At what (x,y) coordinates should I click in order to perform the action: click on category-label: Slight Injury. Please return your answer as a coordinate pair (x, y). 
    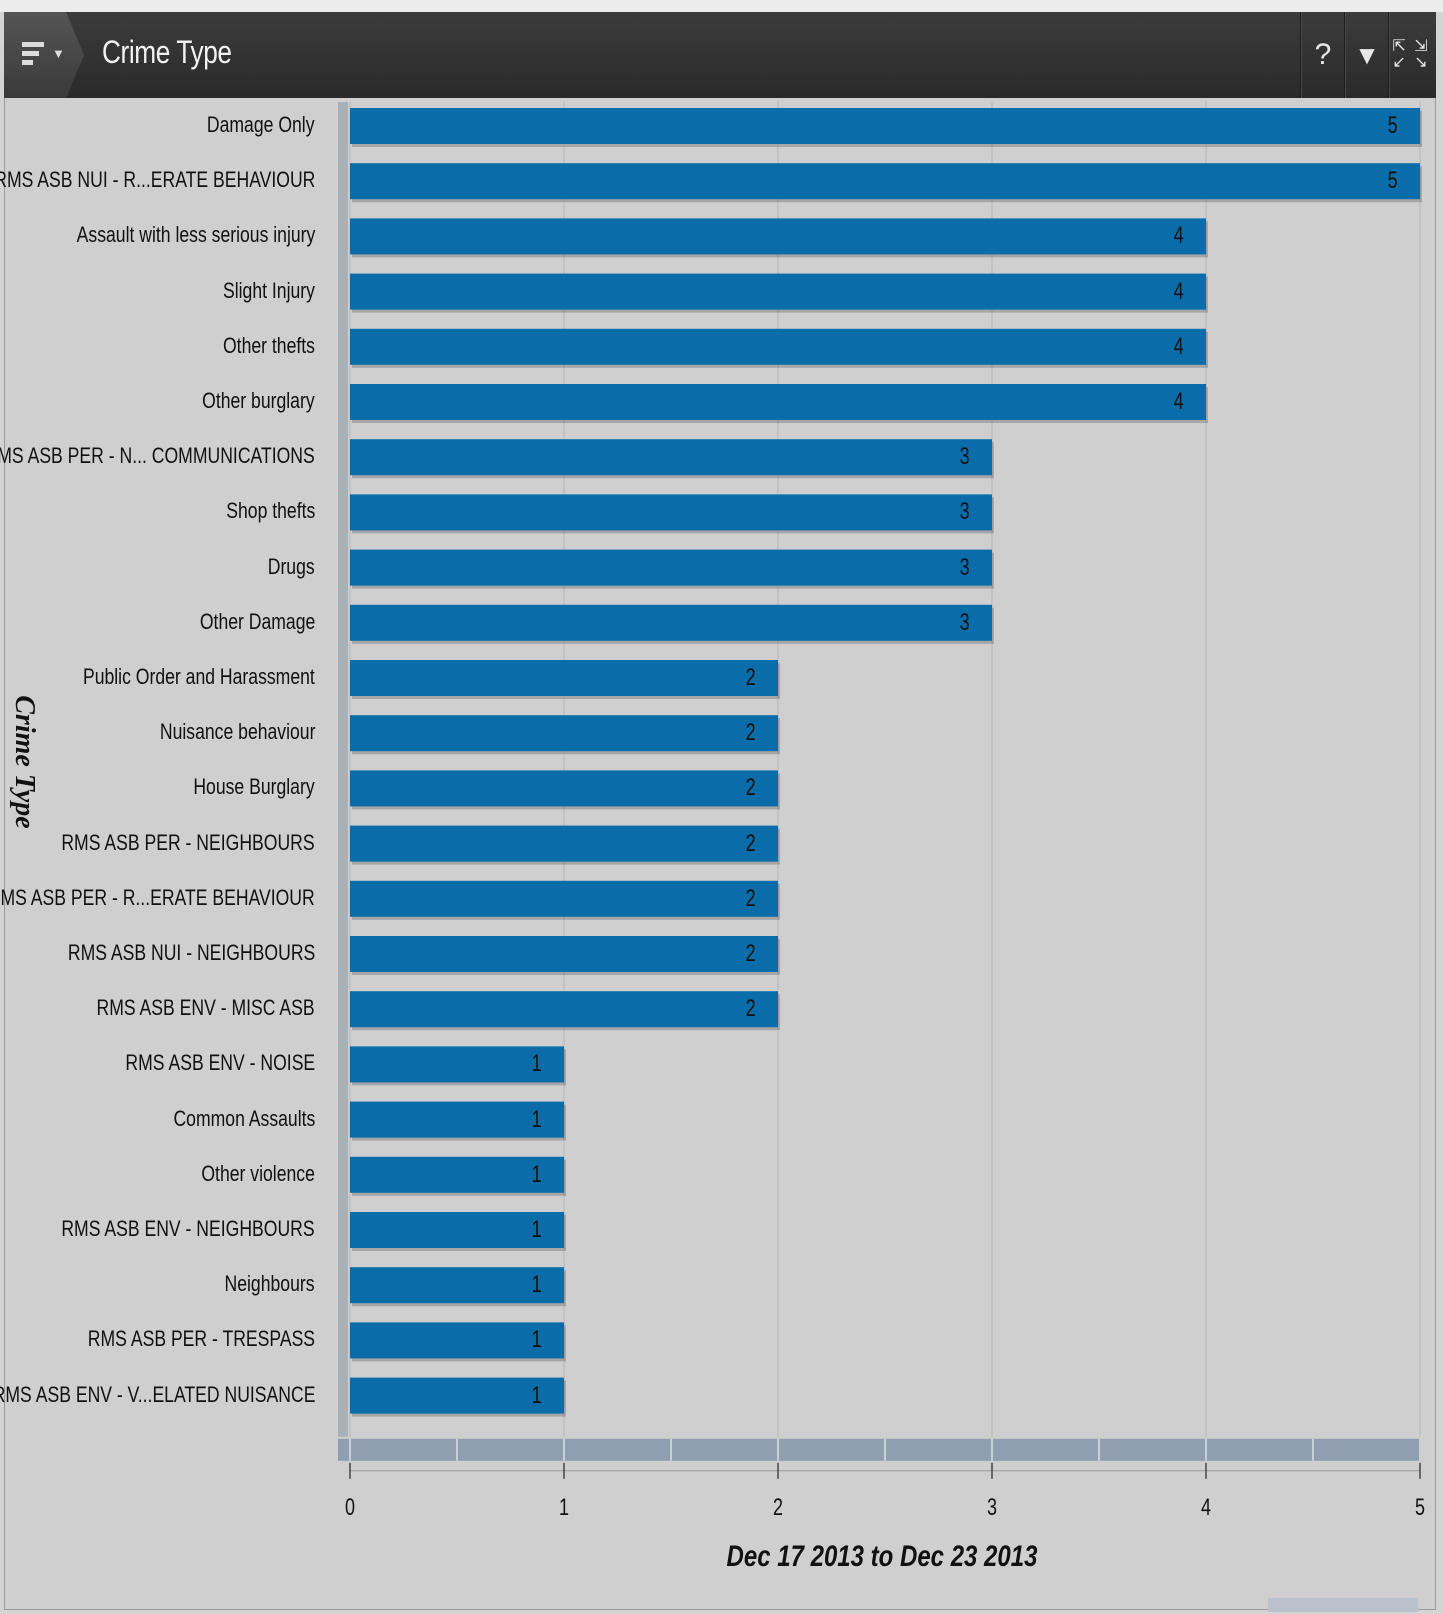
    Looking at the image, I should click on (269, 290).